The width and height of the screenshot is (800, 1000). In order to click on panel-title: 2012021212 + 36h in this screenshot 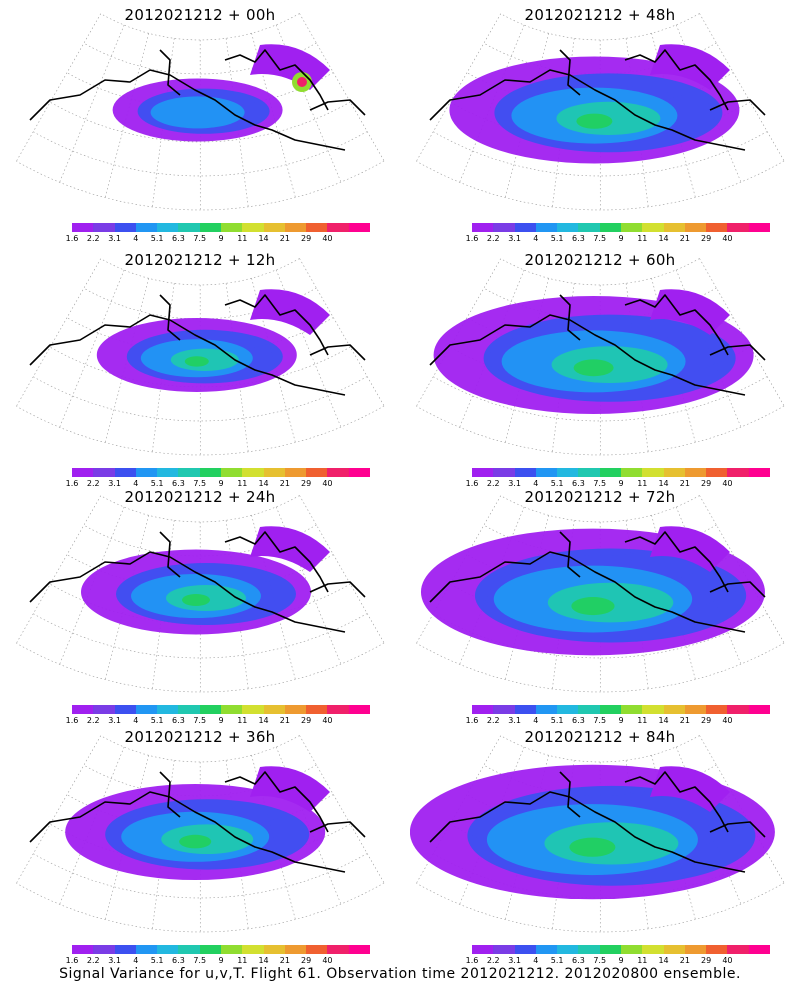, I will do `click(200, 737)`.